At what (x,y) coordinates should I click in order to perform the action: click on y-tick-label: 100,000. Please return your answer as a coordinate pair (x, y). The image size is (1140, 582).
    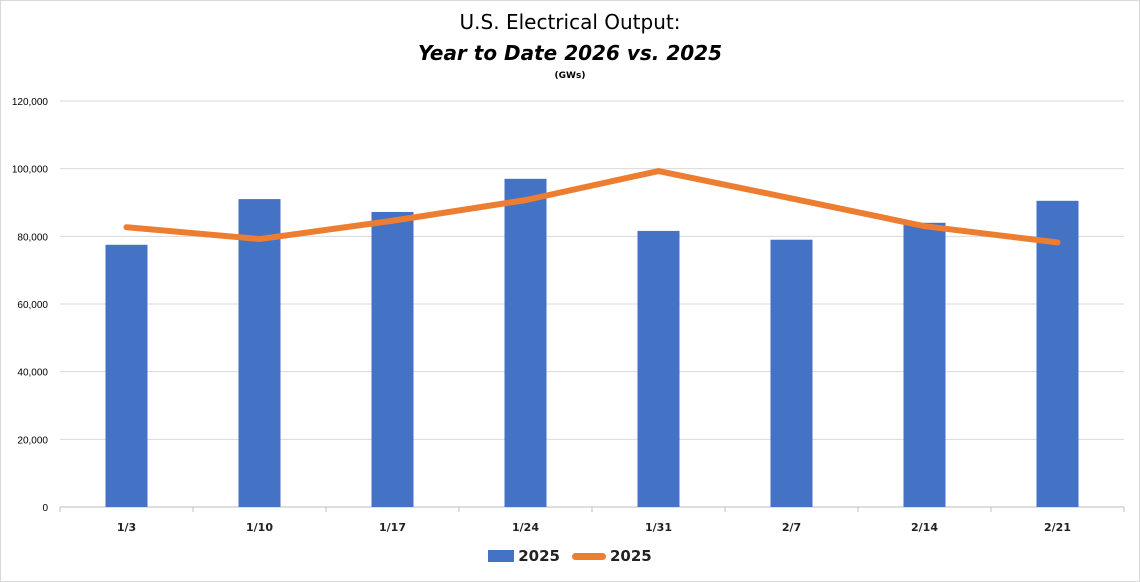
    Looking at the image, I should click on (30, 170).